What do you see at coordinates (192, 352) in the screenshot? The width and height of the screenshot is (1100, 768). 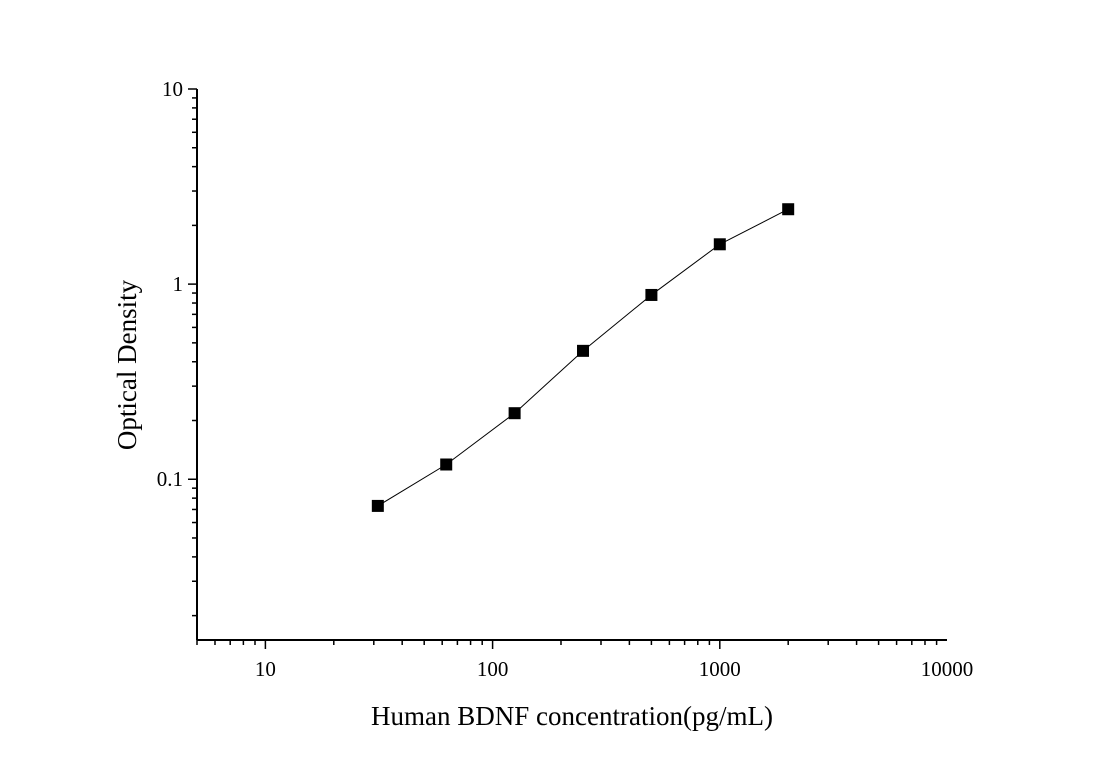 I see `y-axis-ticks` at bounding box center [192, 352].